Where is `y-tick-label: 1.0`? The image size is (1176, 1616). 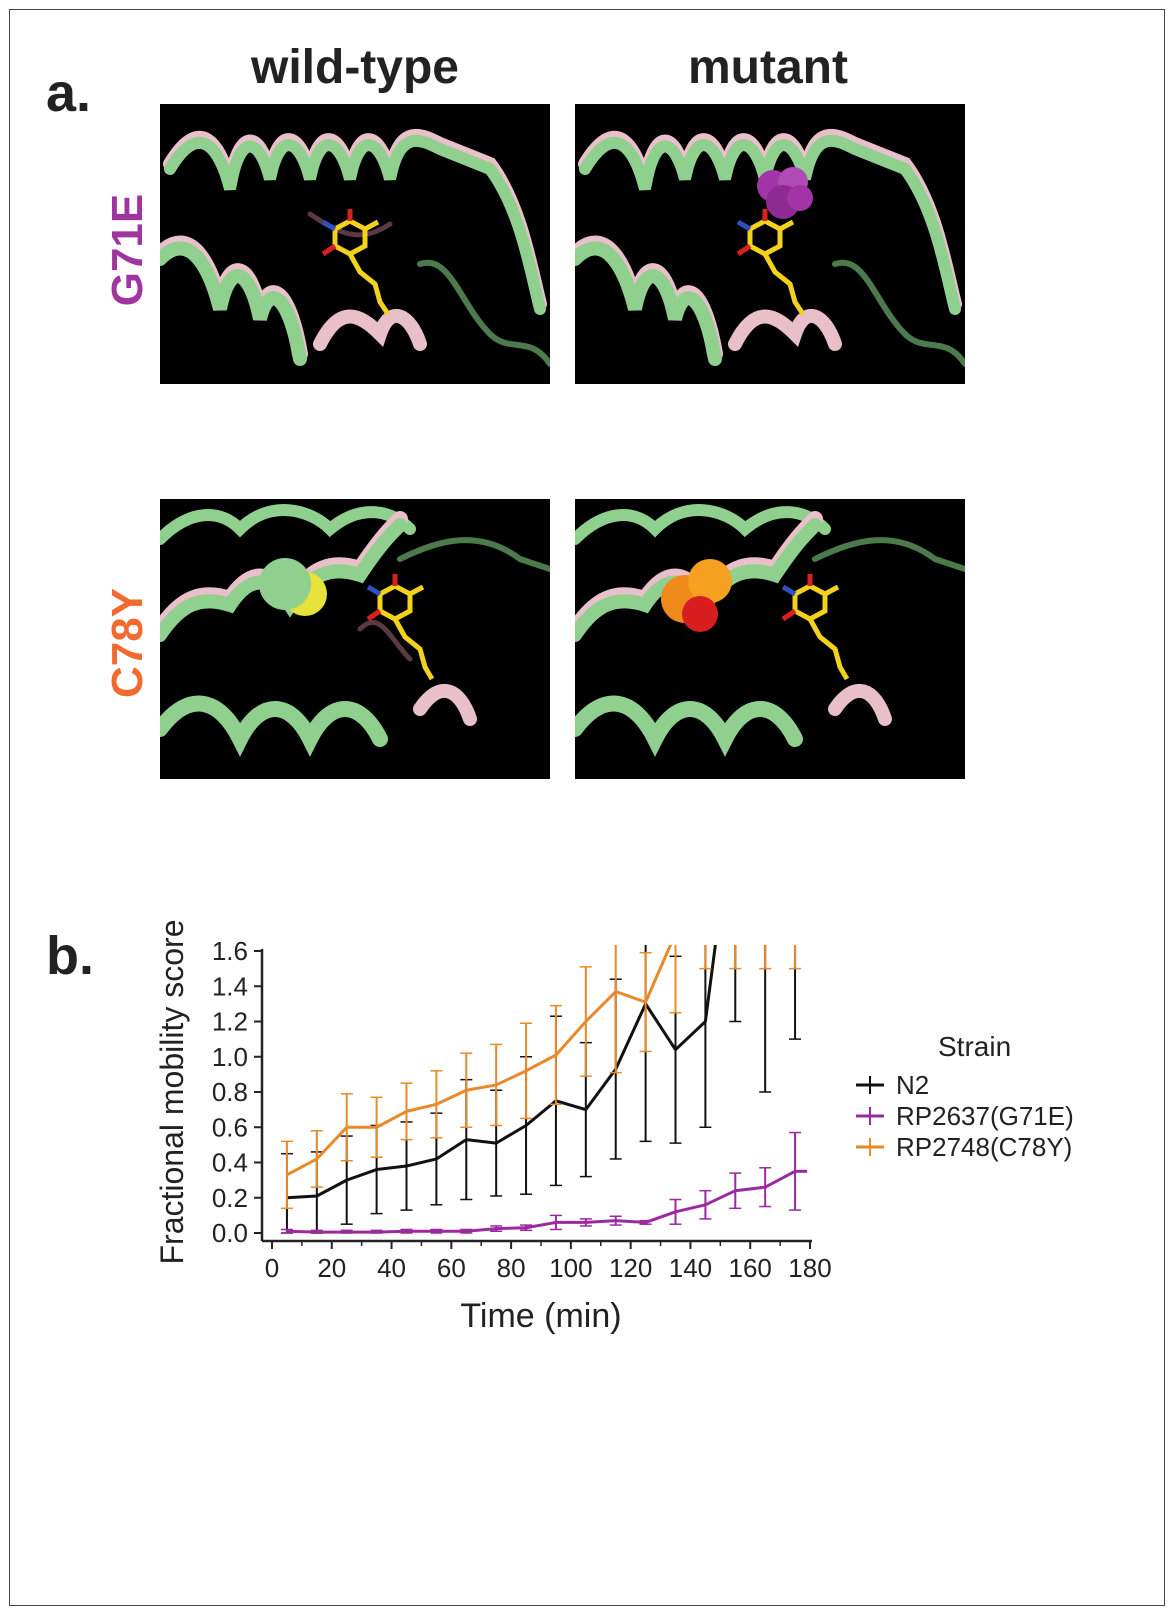
y-tick-label: 1.0 is located at coordinates (230, 1057).